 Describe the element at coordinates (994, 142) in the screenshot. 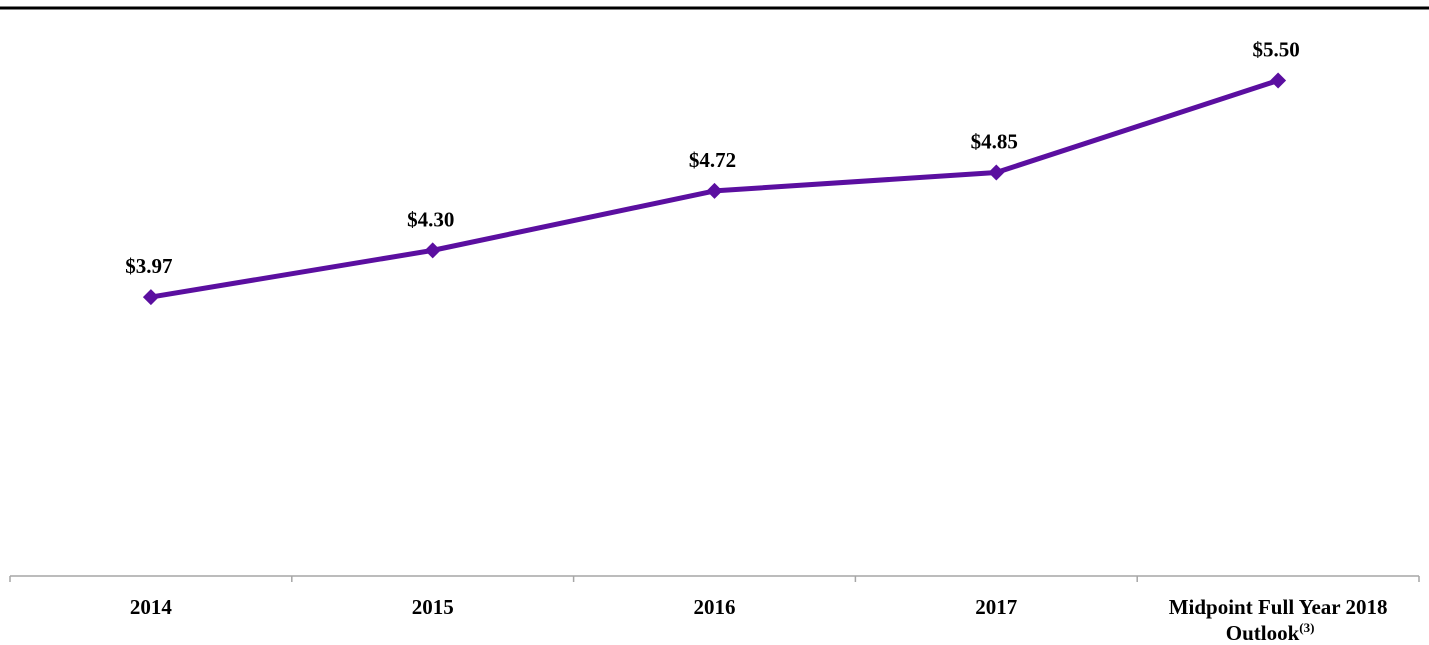

I see `data-label-3: $4.85` at that location.